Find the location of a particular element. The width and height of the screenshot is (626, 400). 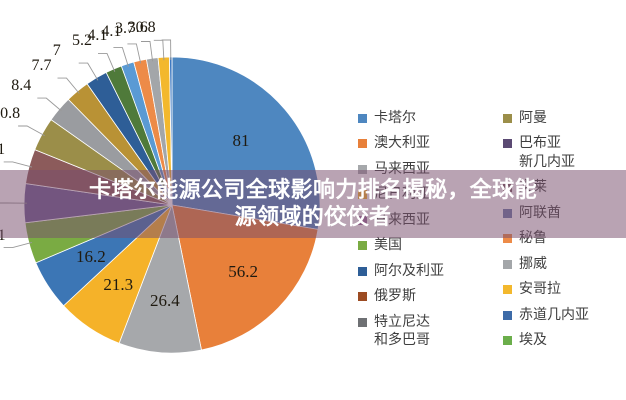

legend-item: 特立尼达 和多巴哥 is located at coordinates (428, 330).